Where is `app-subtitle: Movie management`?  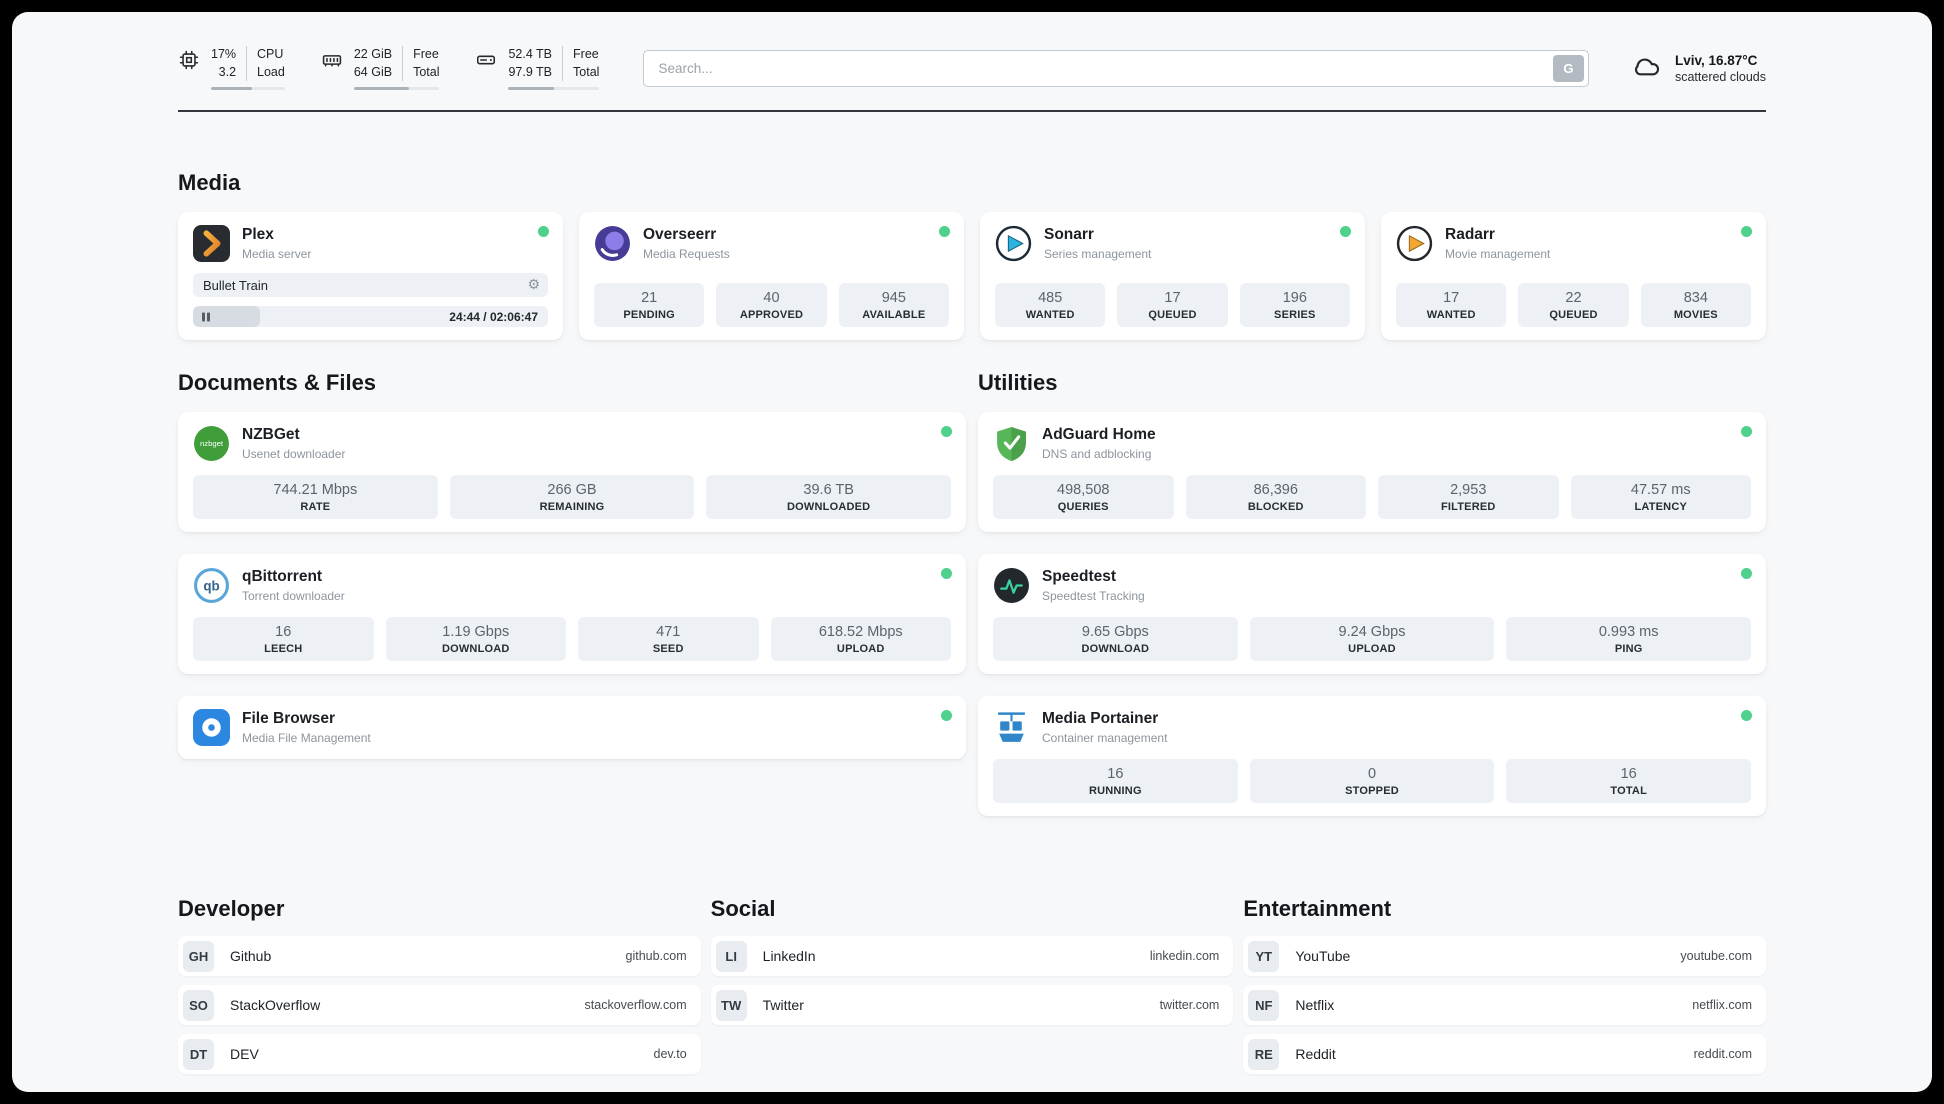
app-subtitle: Movie management is located at coordinates (1498, 254).